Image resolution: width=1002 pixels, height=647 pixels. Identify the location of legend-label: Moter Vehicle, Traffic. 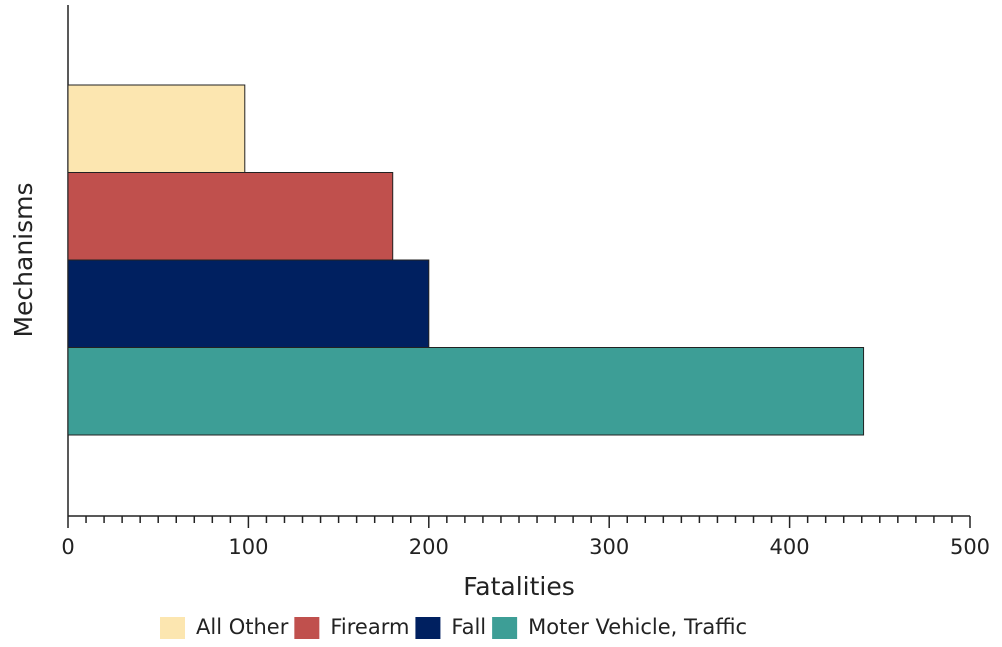
(637, 627).